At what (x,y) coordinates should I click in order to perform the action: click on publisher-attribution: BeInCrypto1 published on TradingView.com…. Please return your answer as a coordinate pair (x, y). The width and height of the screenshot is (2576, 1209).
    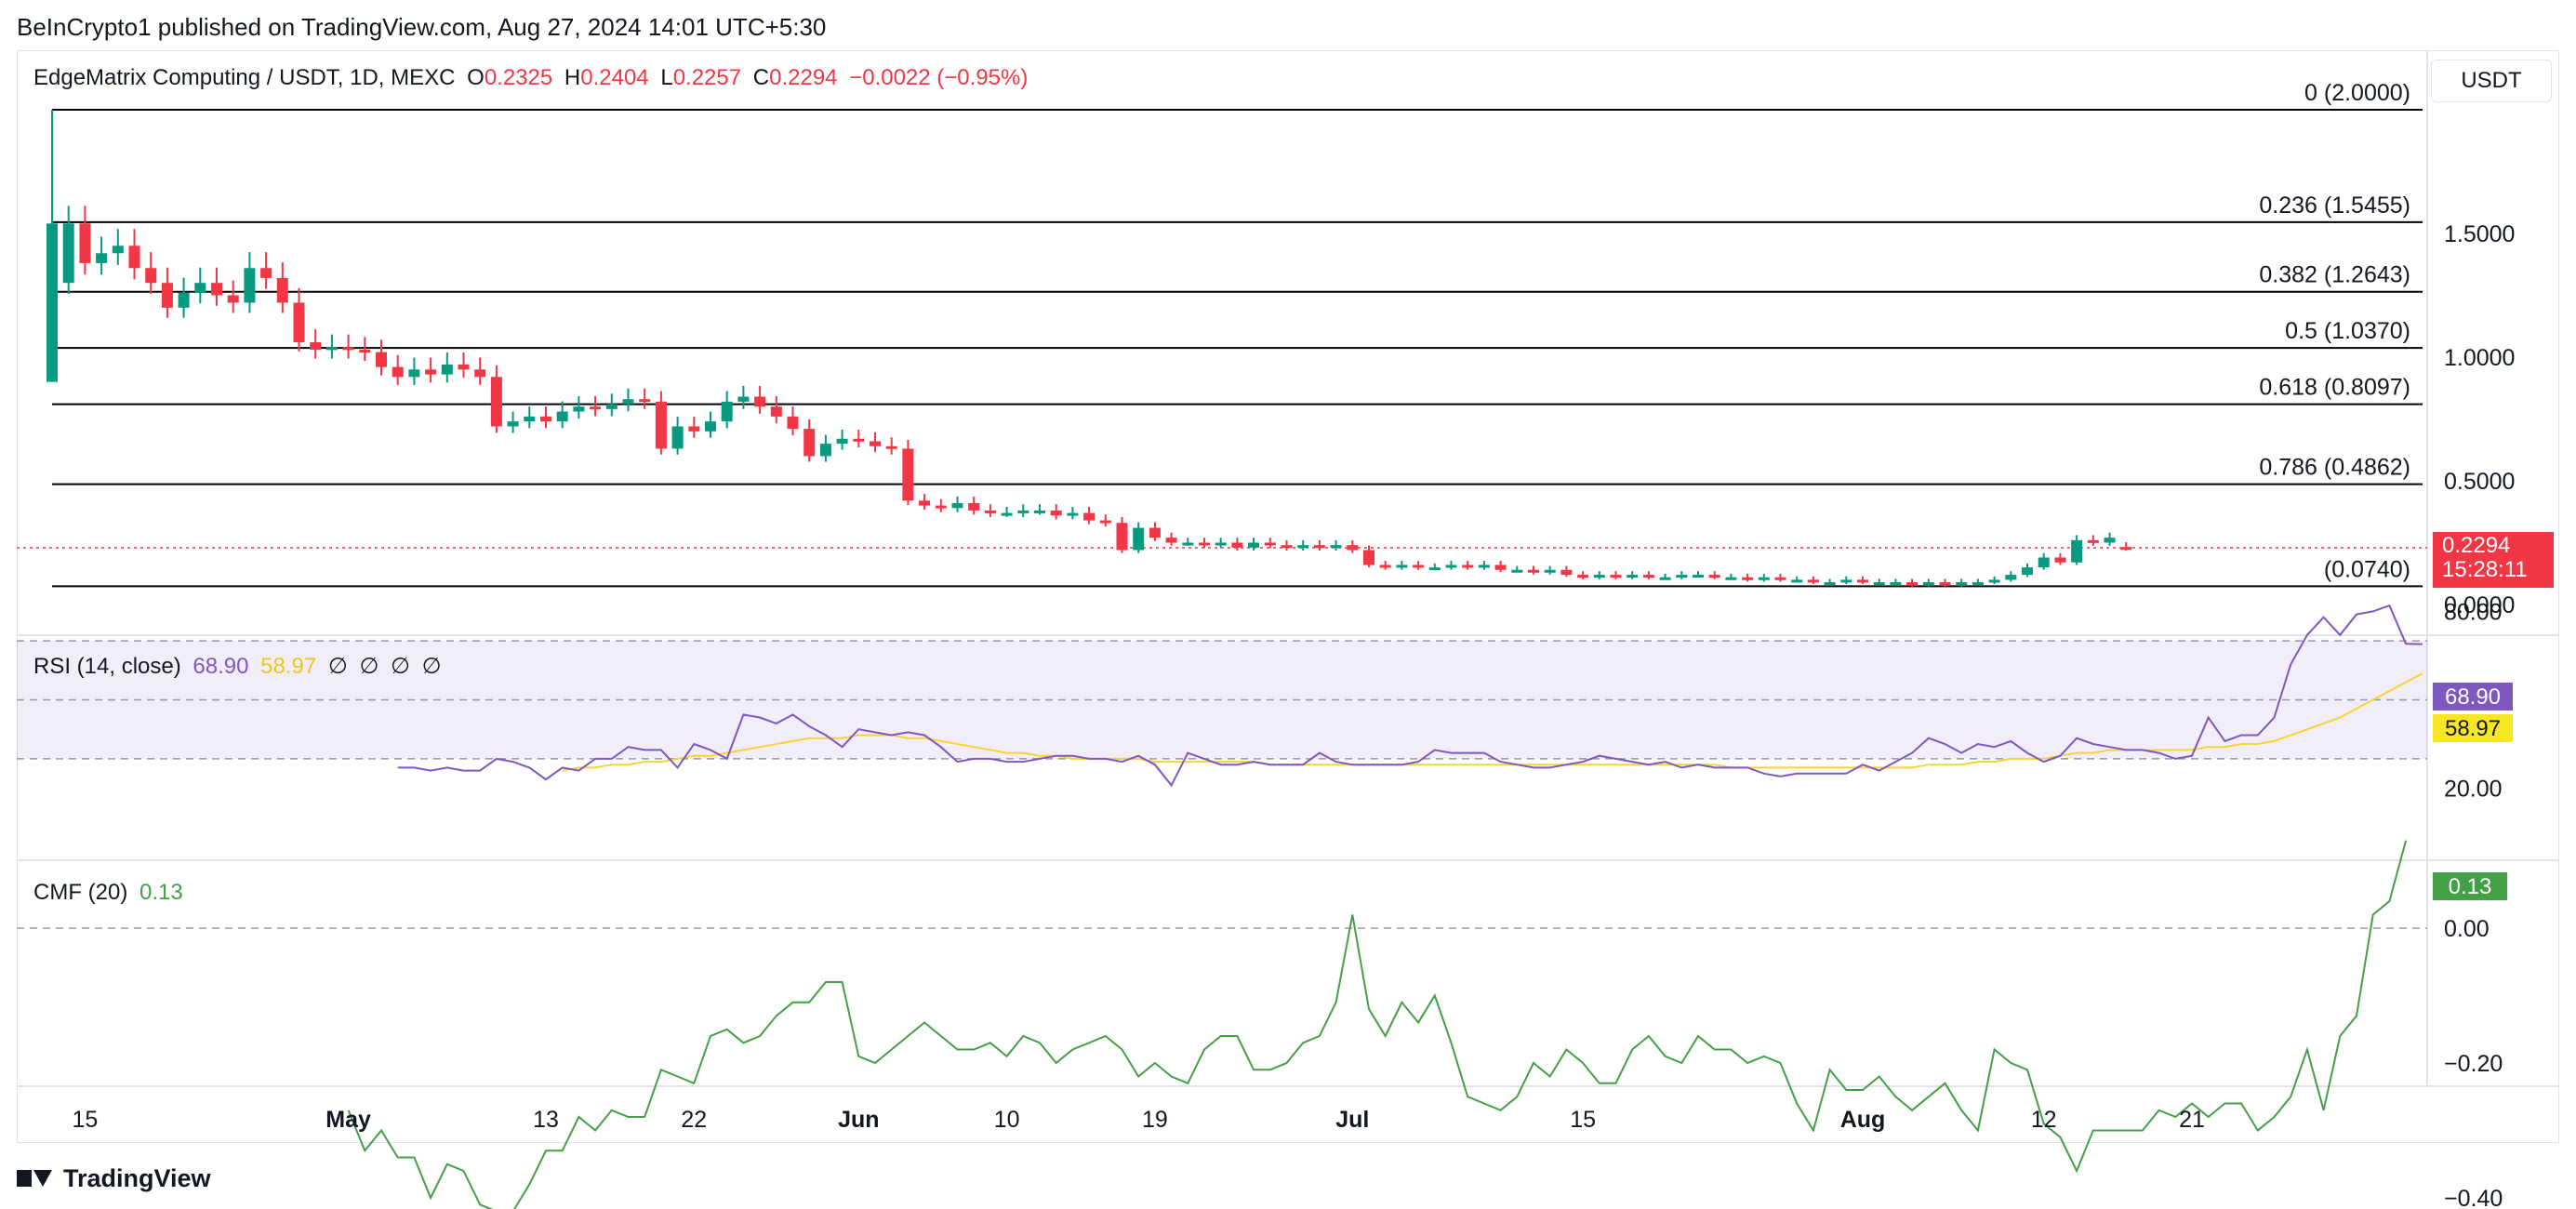
    Looking at the image, I should click on (422, 27).